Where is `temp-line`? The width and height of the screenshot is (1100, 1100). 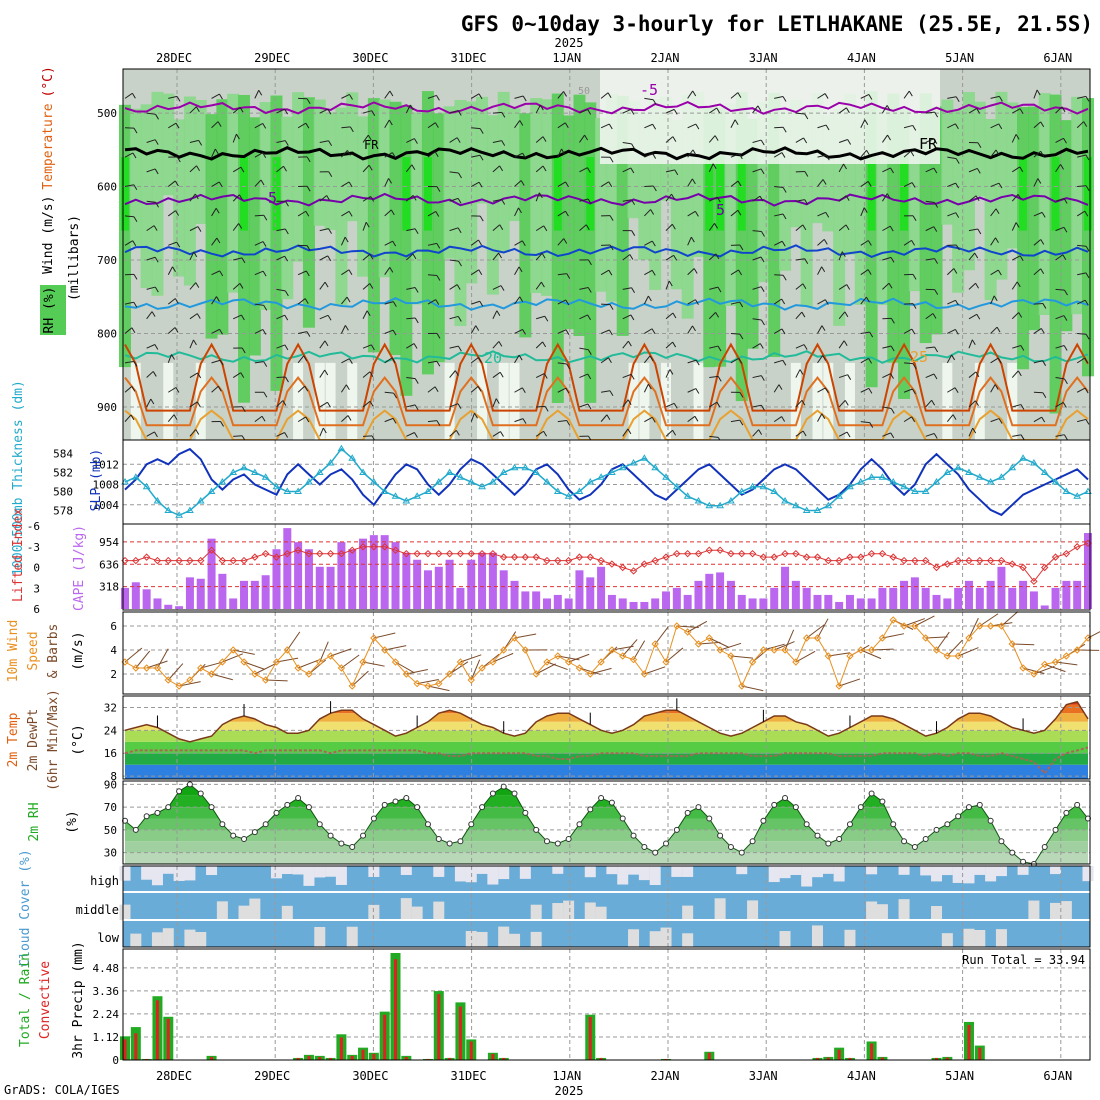 temp-line is located at coordinates (606, 721).